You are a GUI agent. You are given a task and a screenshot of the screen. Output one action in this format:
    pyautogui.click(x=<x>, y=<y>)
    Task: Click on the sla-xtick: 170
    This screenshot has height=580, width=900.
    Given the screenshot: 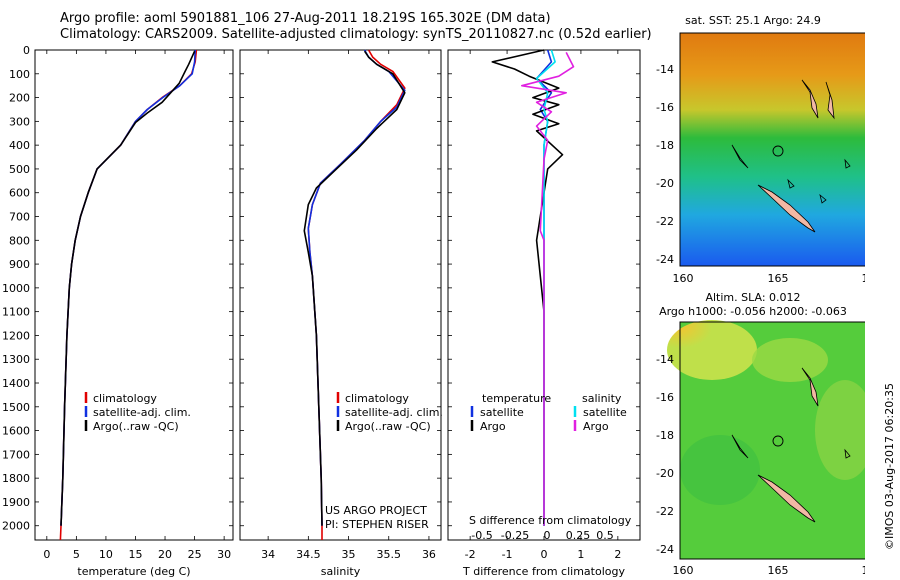 What is the action you would take?
    pyautogui.click(x=864, y=570)
    